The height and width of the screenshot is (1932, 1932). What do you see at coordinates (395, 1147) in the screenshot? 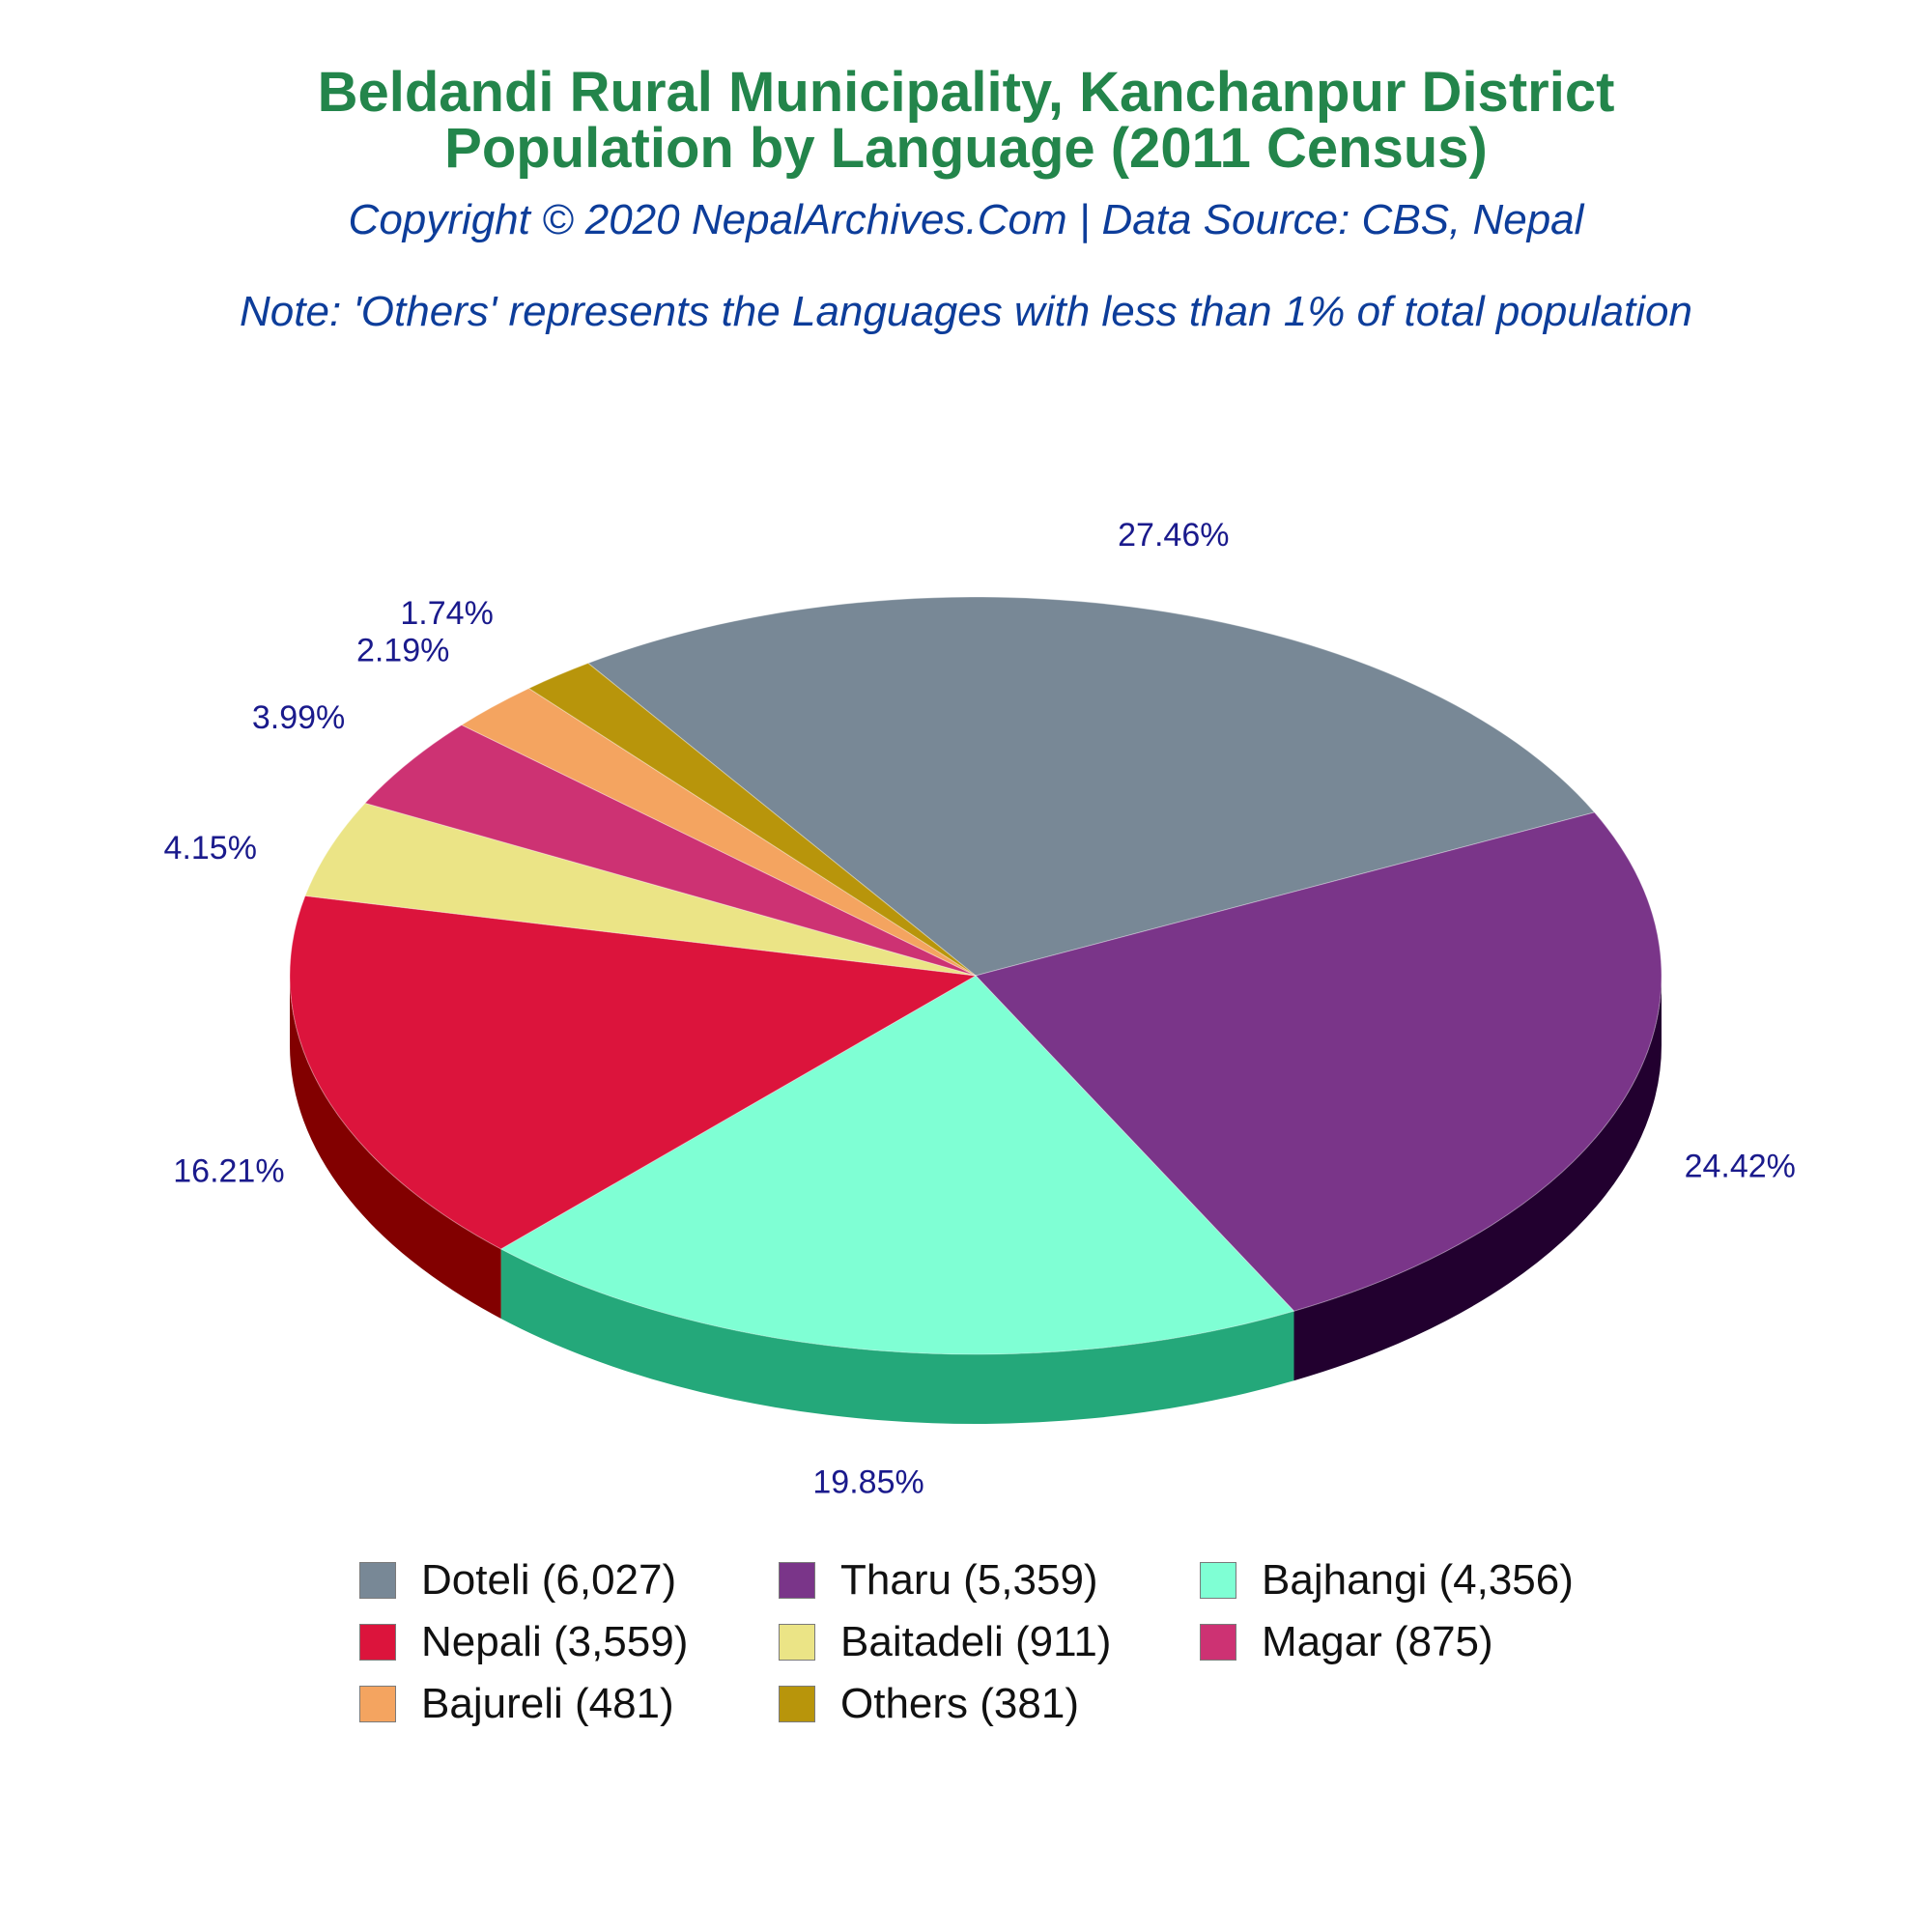
I see `pie-side-nepali` at bounding box center [395, 1147].